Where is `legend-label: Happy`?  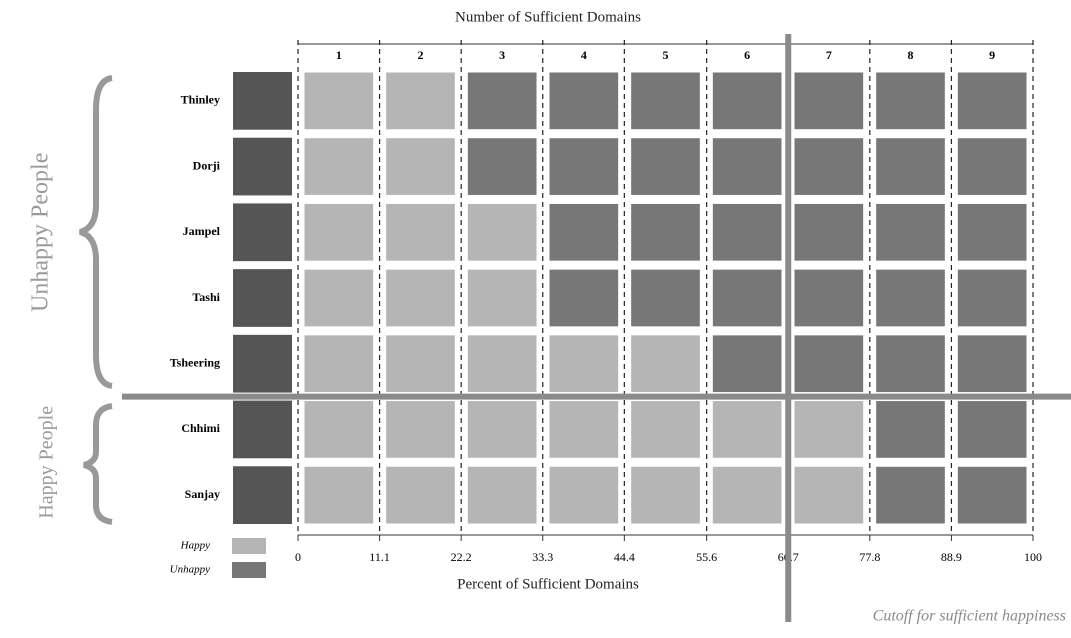 legend-label: Happy is located at coordinates (195, 546).